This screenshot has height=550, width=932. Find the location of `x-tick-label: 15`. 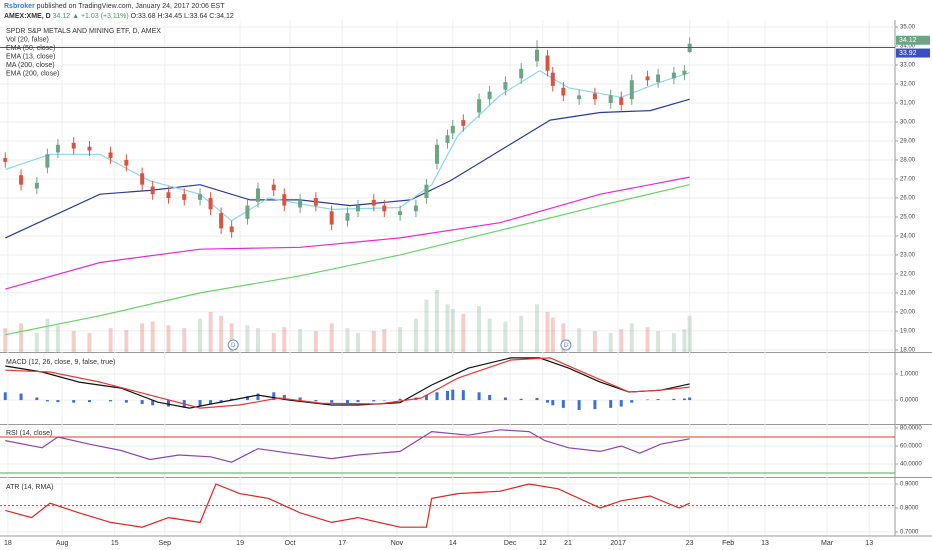

x-tick-label: 15 is located at coordinates (115, 543).